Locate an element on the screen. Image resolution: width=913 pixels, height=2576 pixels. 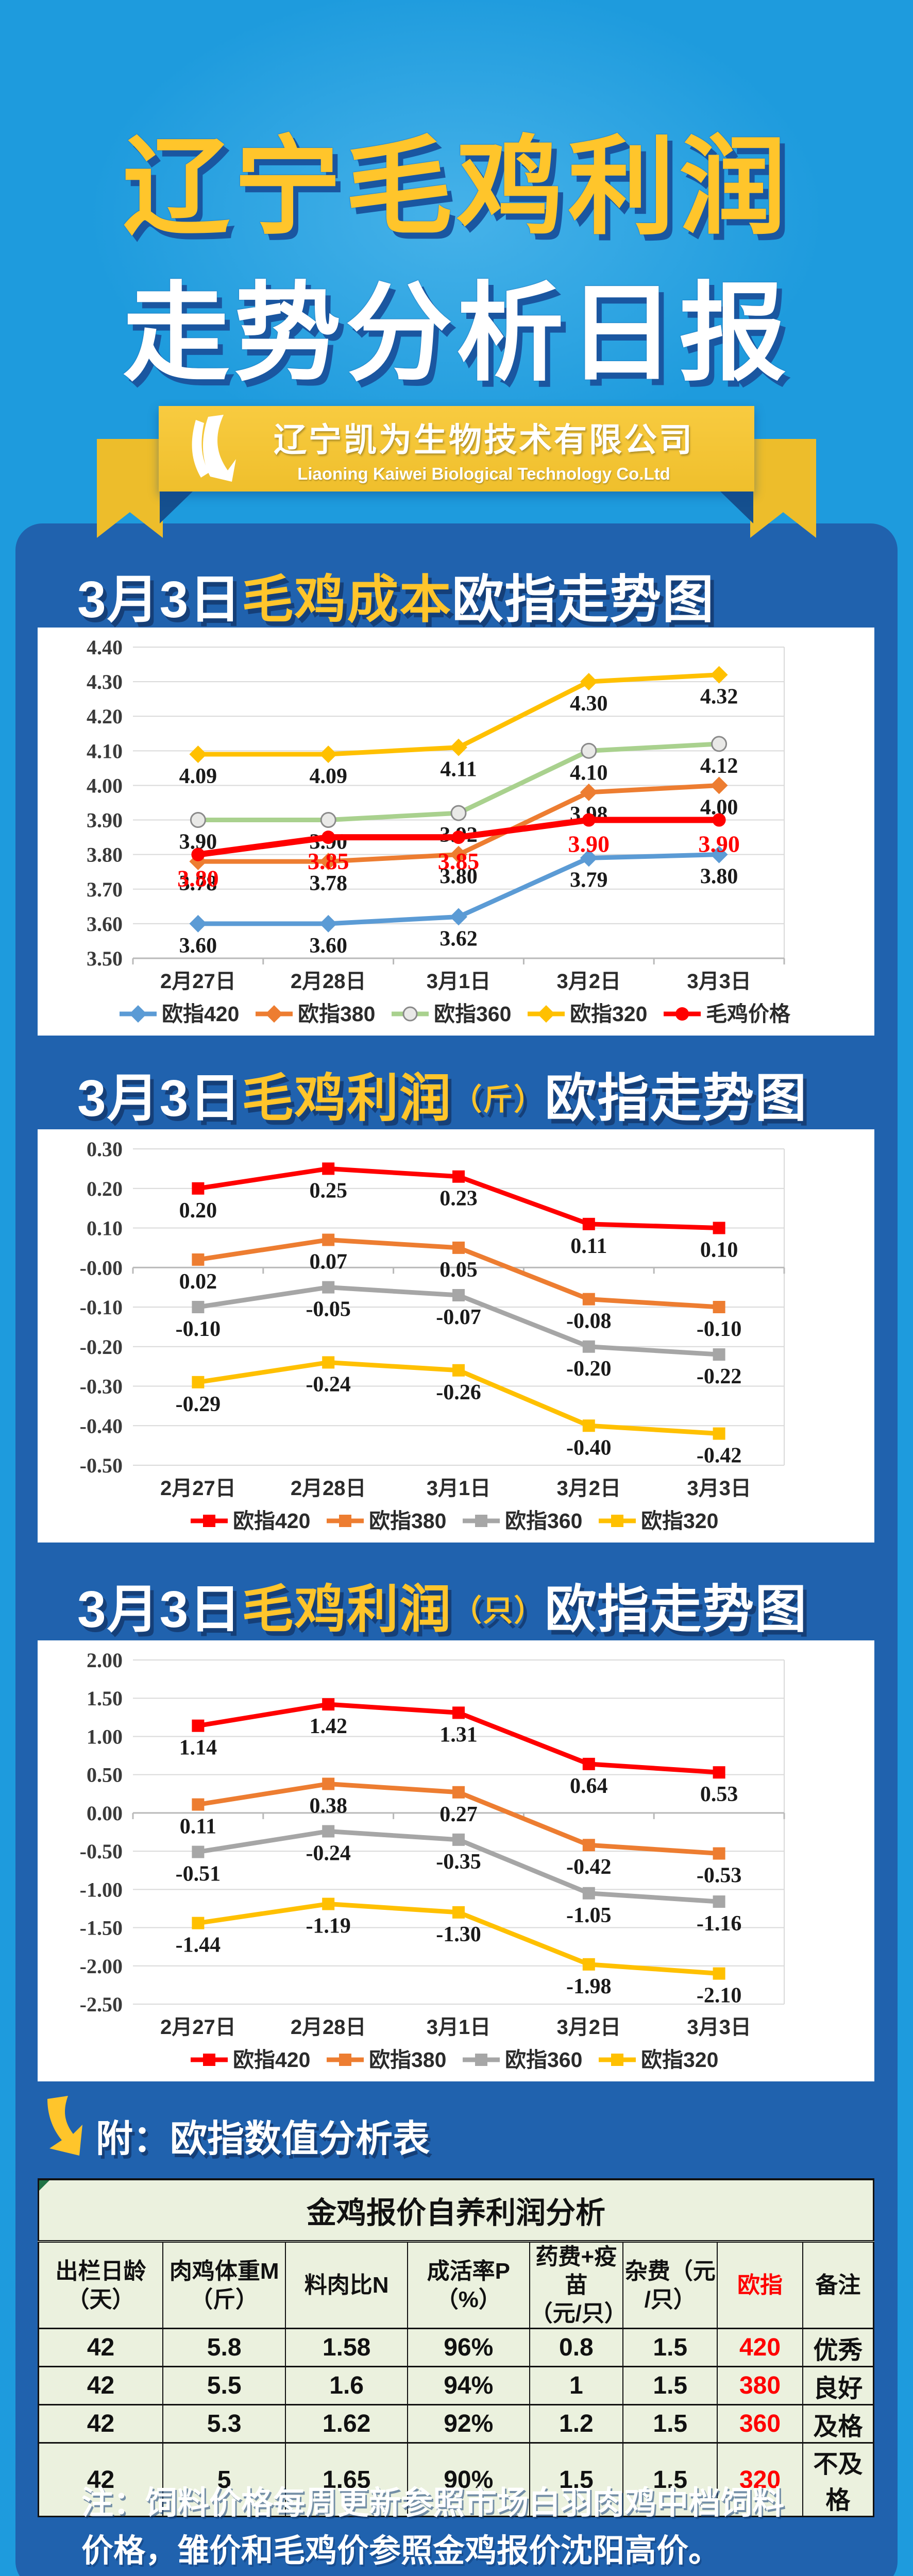
svg-text: -2.10 is located at coordinates (720, 1996).